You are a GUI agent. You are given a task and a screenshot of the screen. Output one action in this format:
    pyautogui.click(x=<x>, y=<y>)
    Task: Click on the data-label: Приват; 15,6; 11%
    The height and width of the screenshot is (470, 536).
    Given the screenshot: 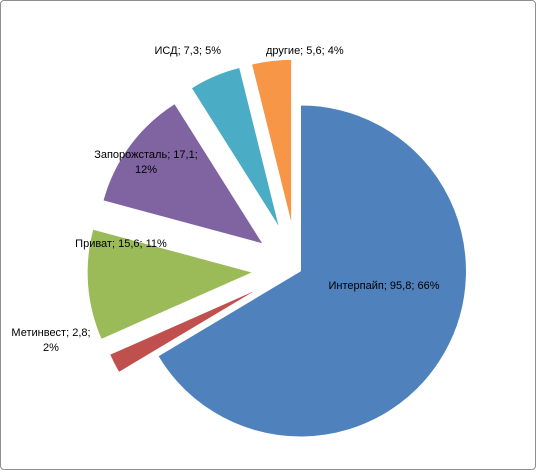 What is the action you would take?
    pyautogui.click(x=121, y=244)
    